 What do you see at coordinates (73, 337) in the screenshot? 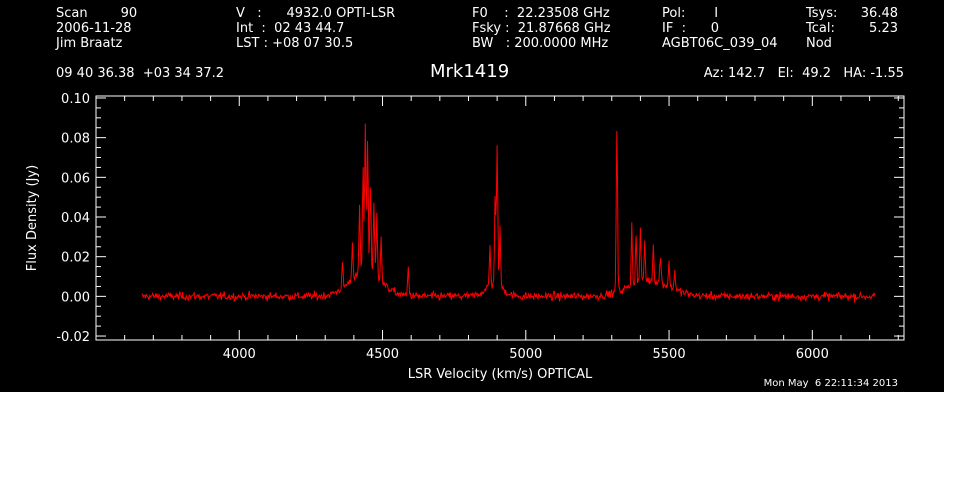
I see `y-tick-label: -0.02` at bounding box center [73, 337].